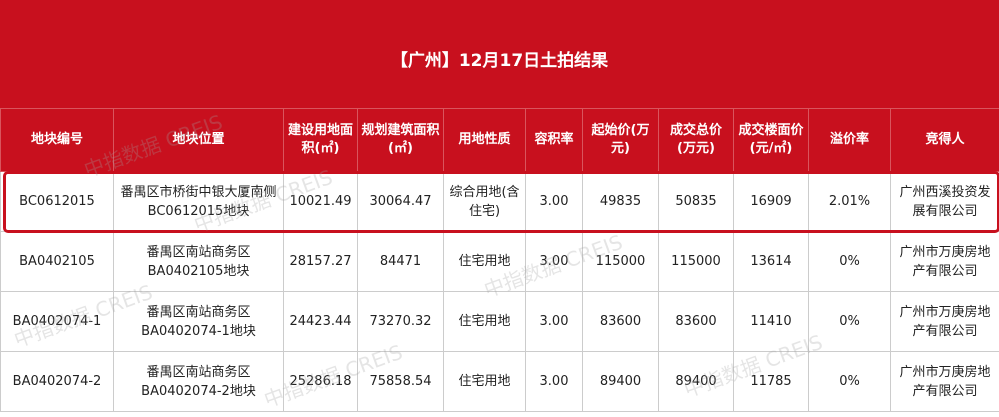 This screenshot has width=999, height=417. What do you see at coordinates (57, 140) in the screenshot?
I see `column-header: 地块编号` at bounding box center [57, 140].